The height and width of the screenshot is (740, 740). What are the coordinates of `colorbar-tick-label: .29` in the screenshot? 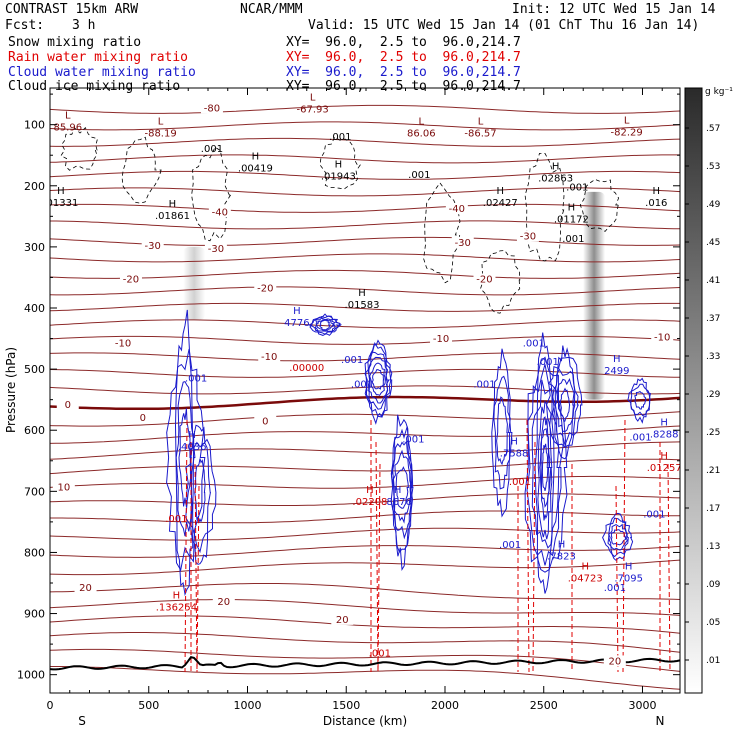 It's located at (713, 395).